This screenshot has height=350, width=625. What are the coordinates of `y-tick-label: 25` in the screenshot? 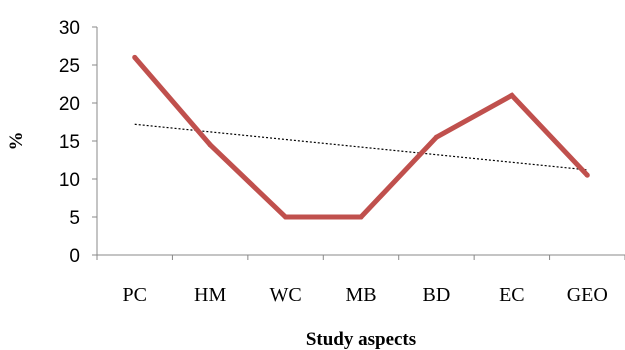 It's located at (69, 66).